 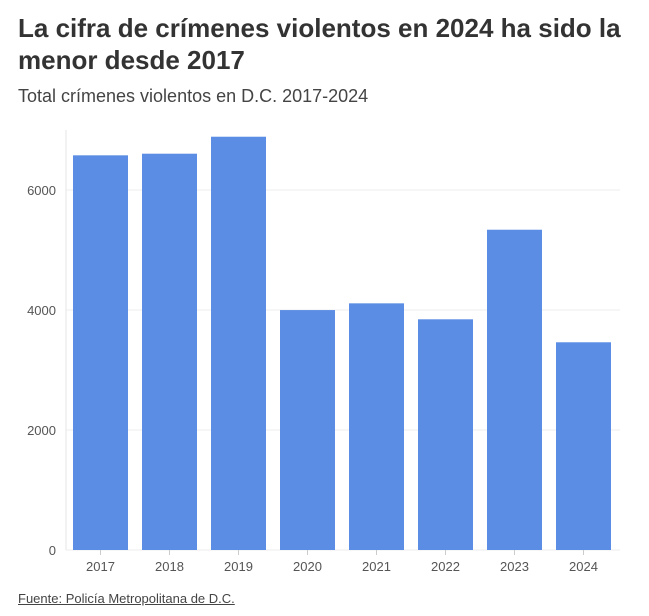 I want to click on x-tick-label: 2020, so click(x=307, y=566).